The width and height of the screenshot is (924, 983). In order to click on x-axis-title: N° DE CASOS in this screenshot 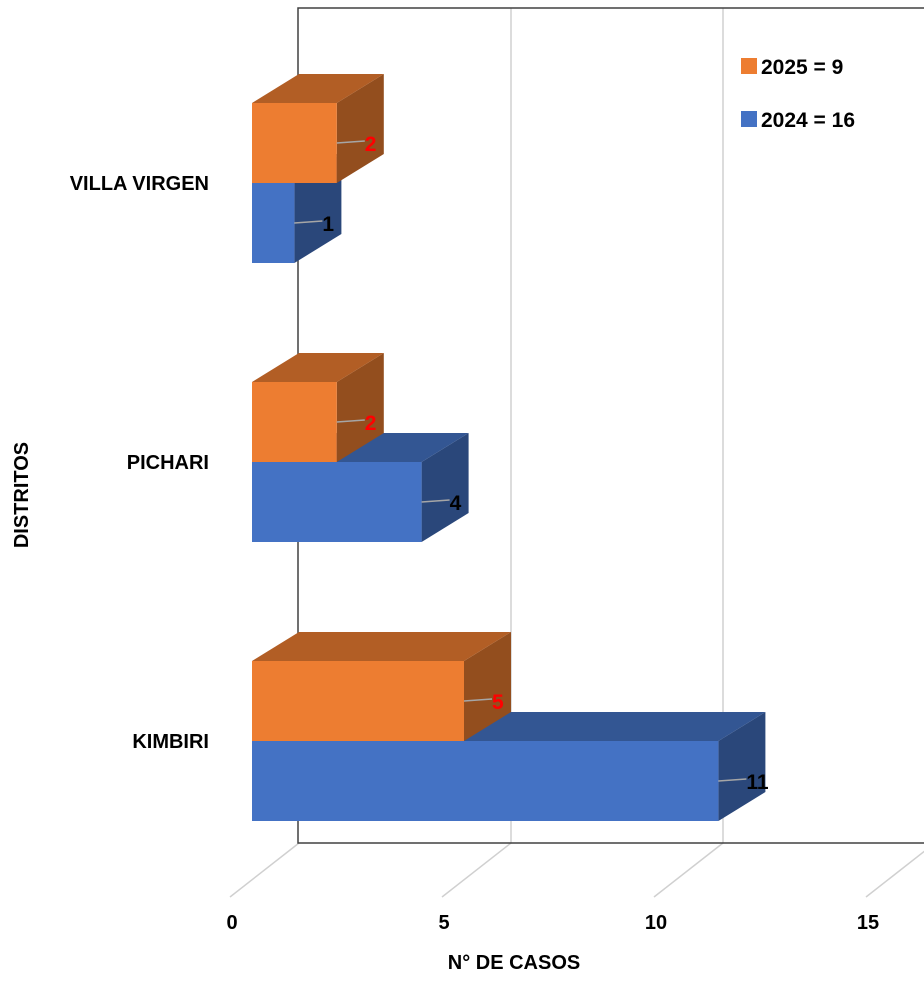, I will do `click(514, 963)`.